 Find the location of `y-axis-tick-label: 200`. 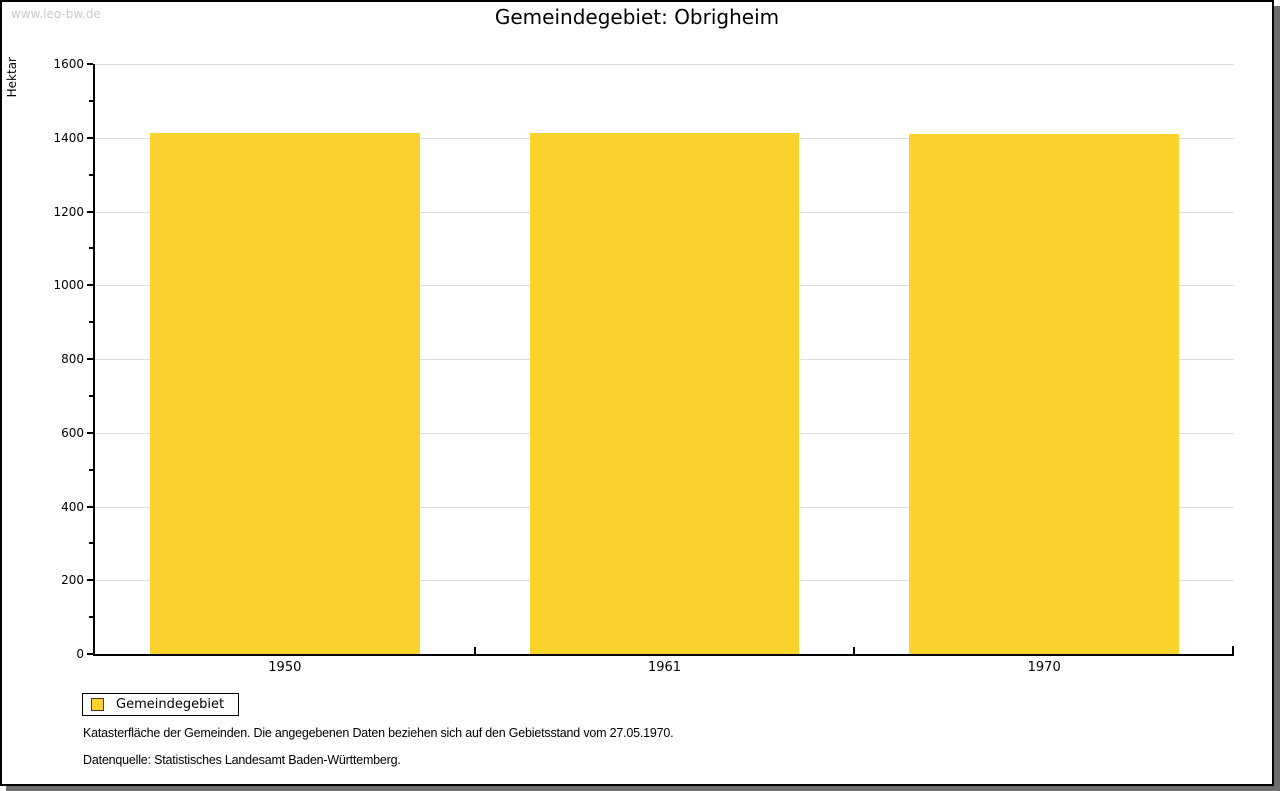

y-axis-tick-label: 200 is located at coordinates (72, 580).